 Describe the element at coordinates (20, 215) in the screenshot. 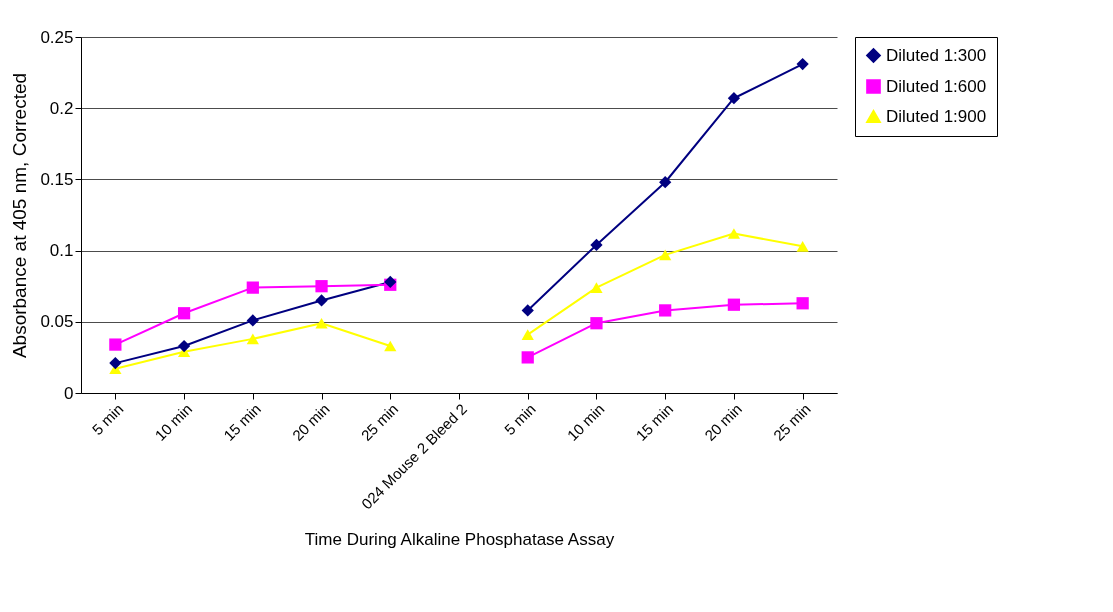

I see `y-axis-title: Absorbance at 405 nm, Corrected` at that location.